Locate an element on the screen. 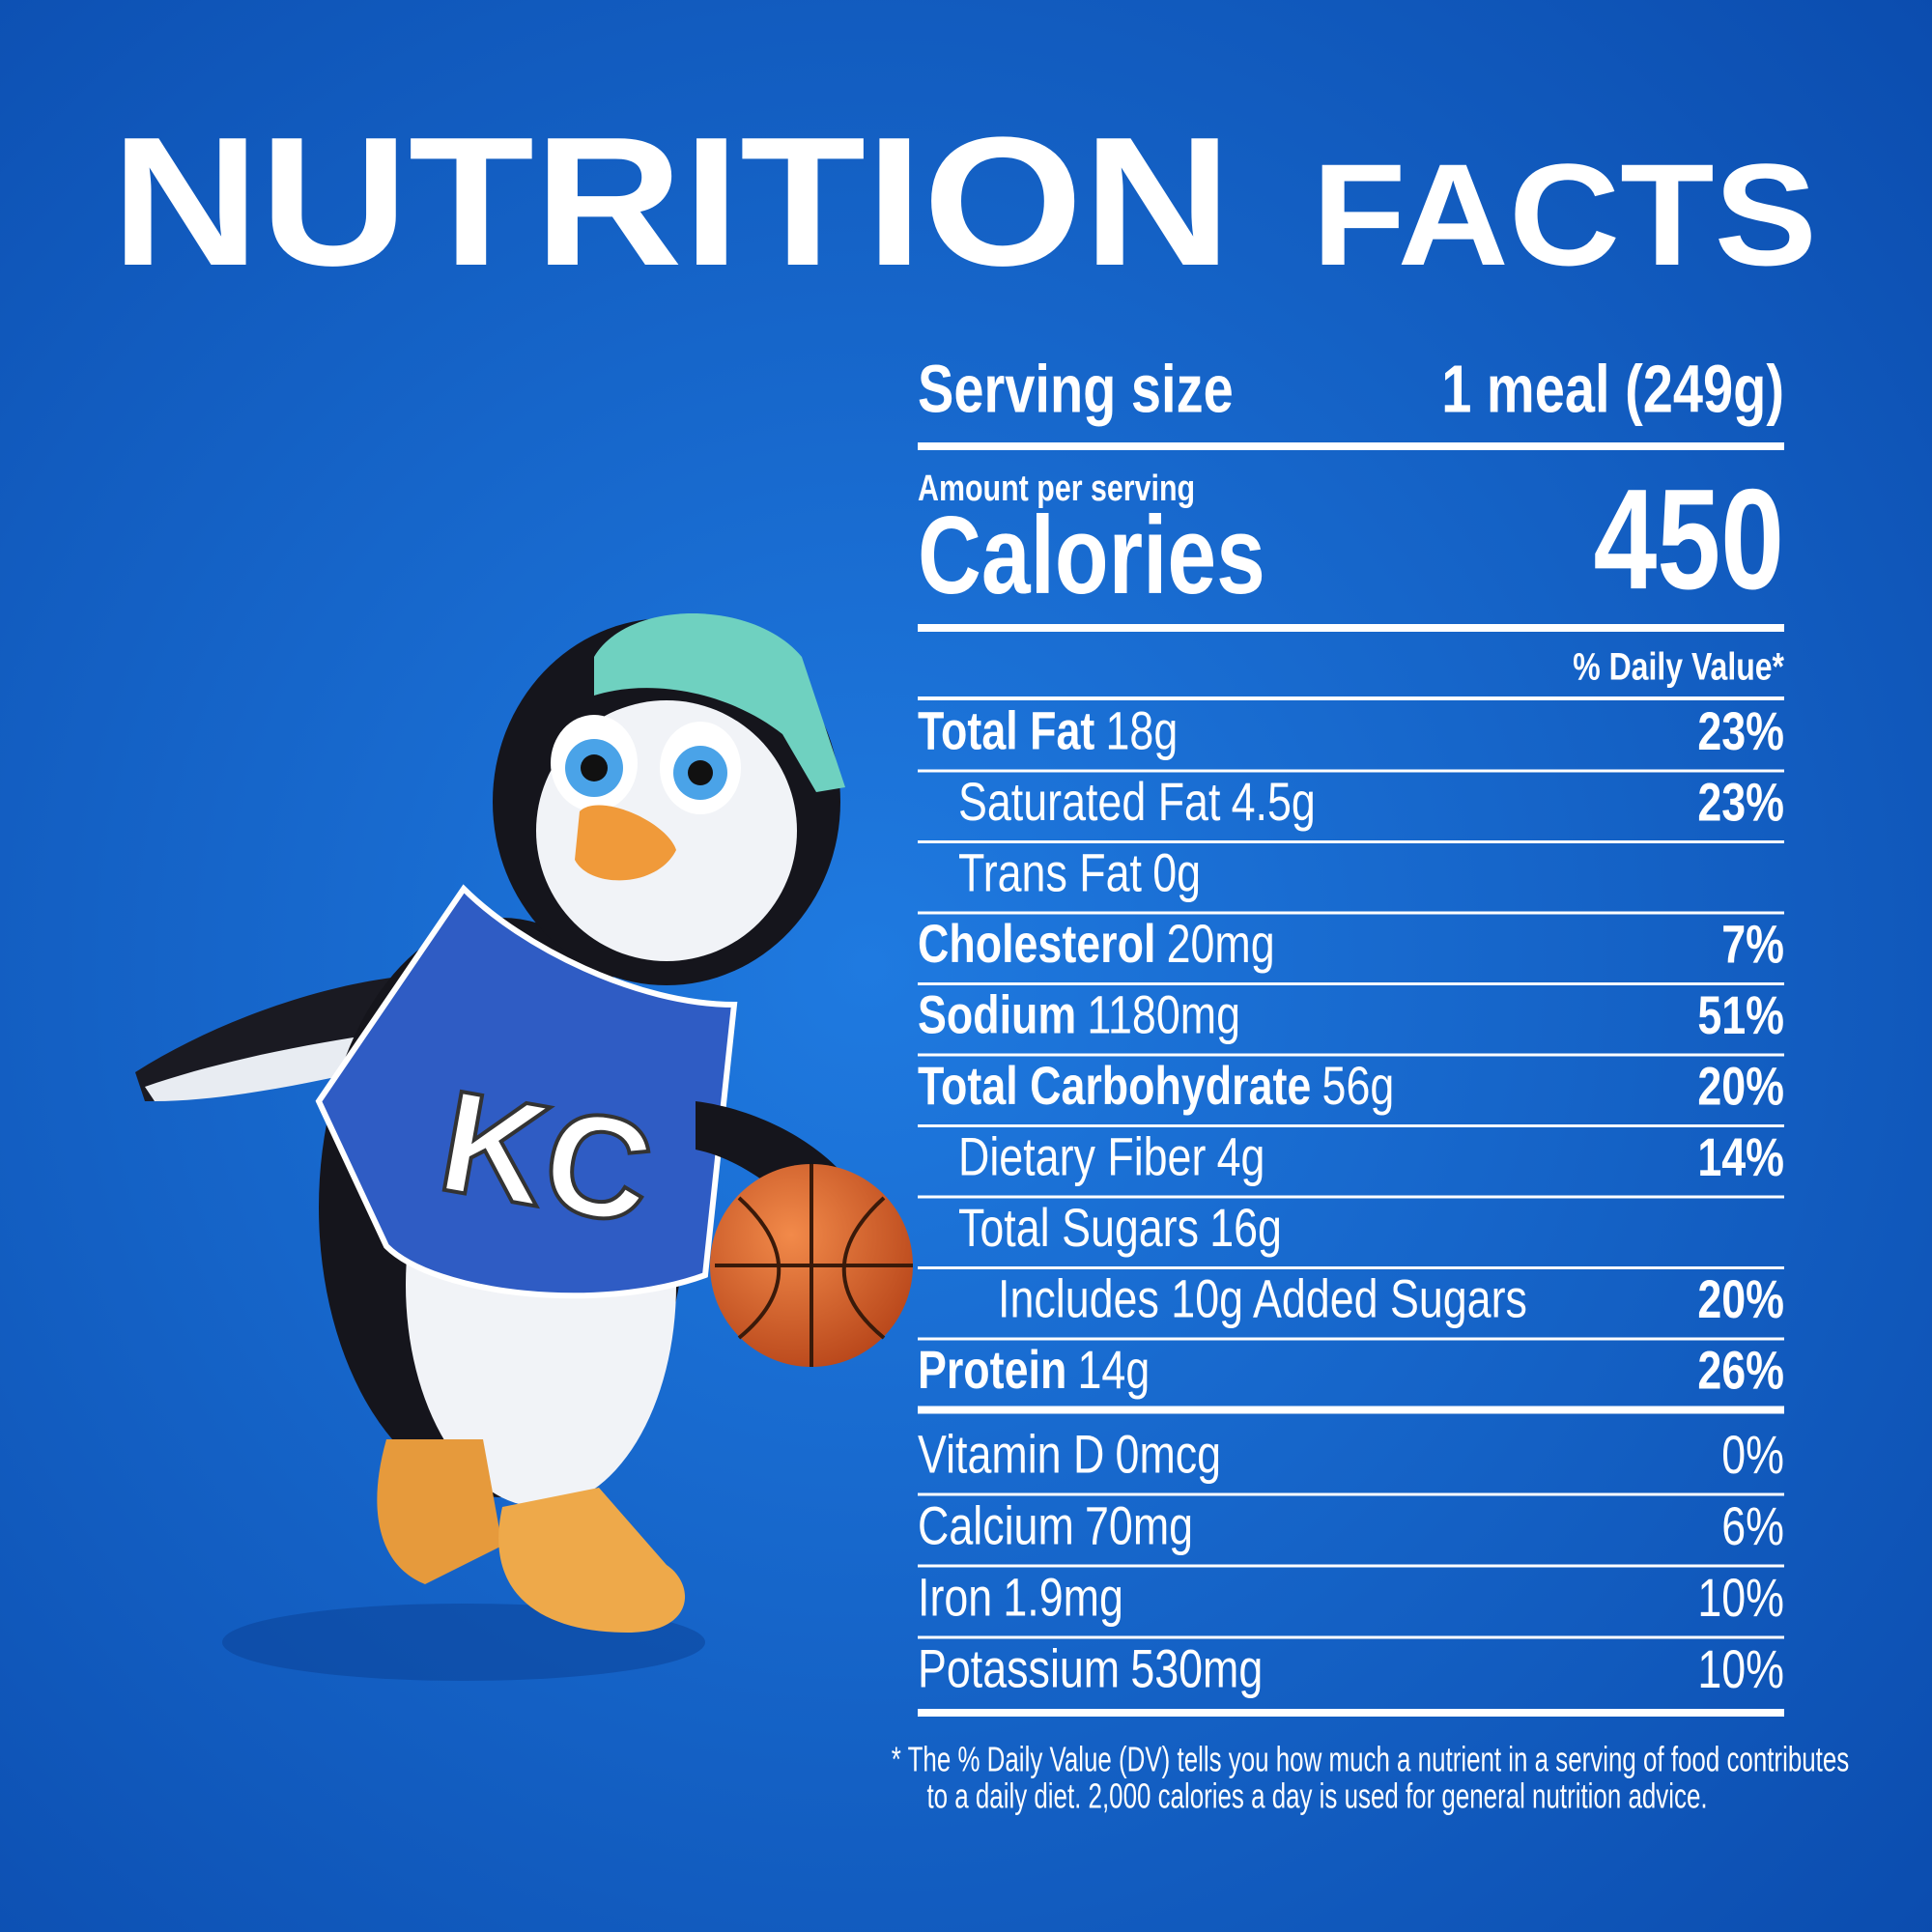 The width and height of the screenshot is (1932, 1932). title-main: NUTRITION is located at coordinates (671, 201).